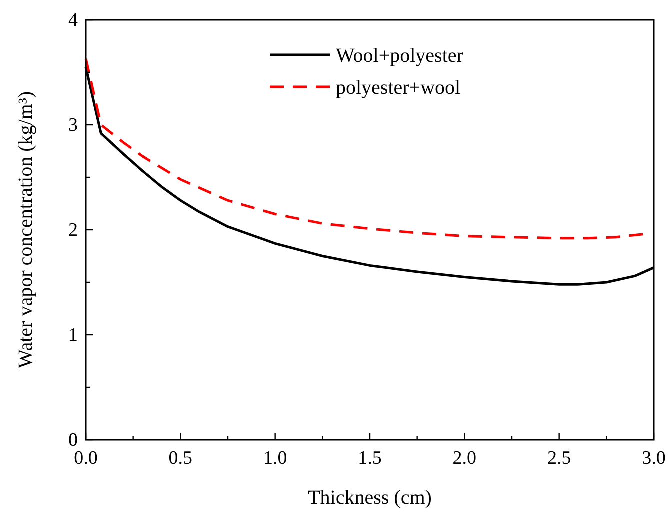 The image size is (672, 522). I want to click on x-tick-label: 2.5, so click(559, 458).